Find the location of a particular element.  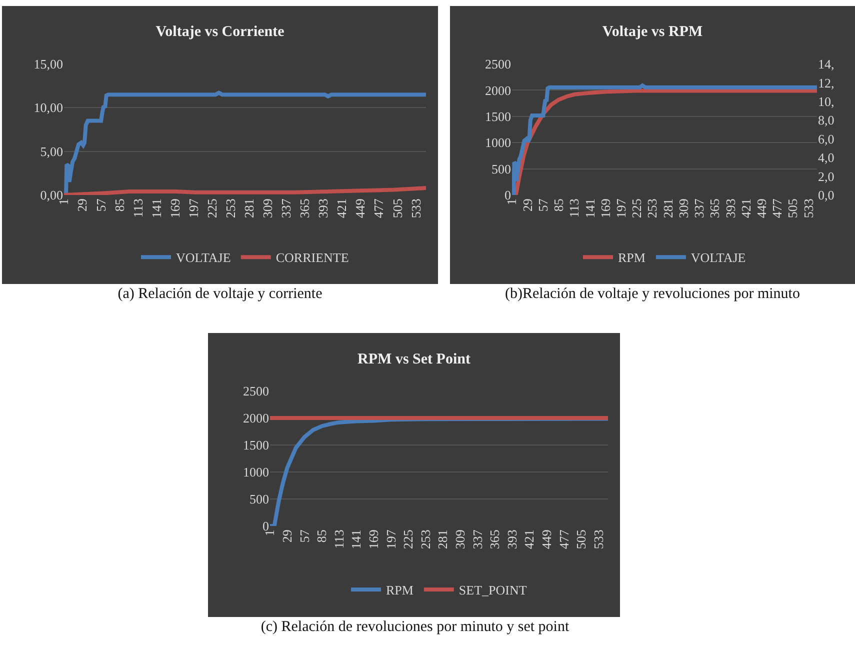

y2-tick-label: 4,0 is located at coordinates (826, 158).